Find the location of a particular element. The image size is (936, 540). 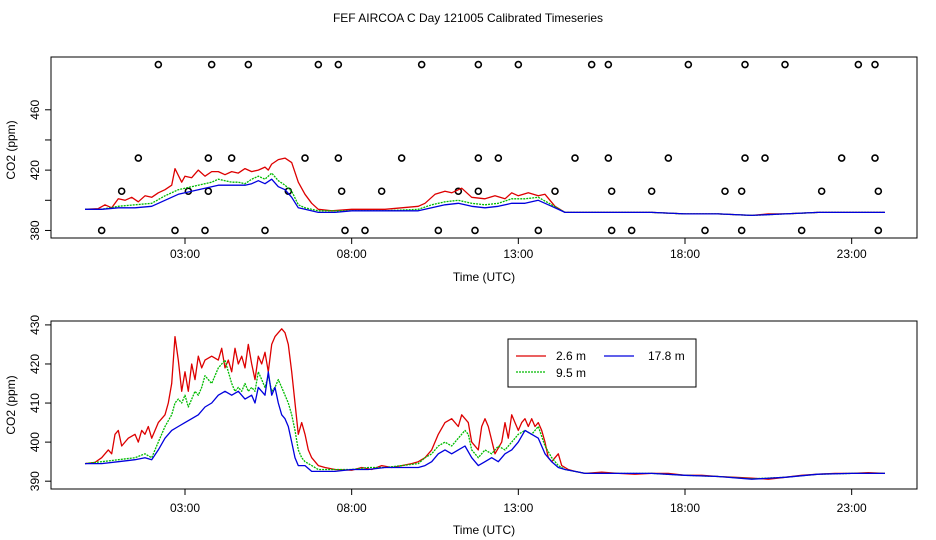

bottom-x-axis: 03:00 08:00 13:00 18:00 23:00 is located at coordinates (518, 502).